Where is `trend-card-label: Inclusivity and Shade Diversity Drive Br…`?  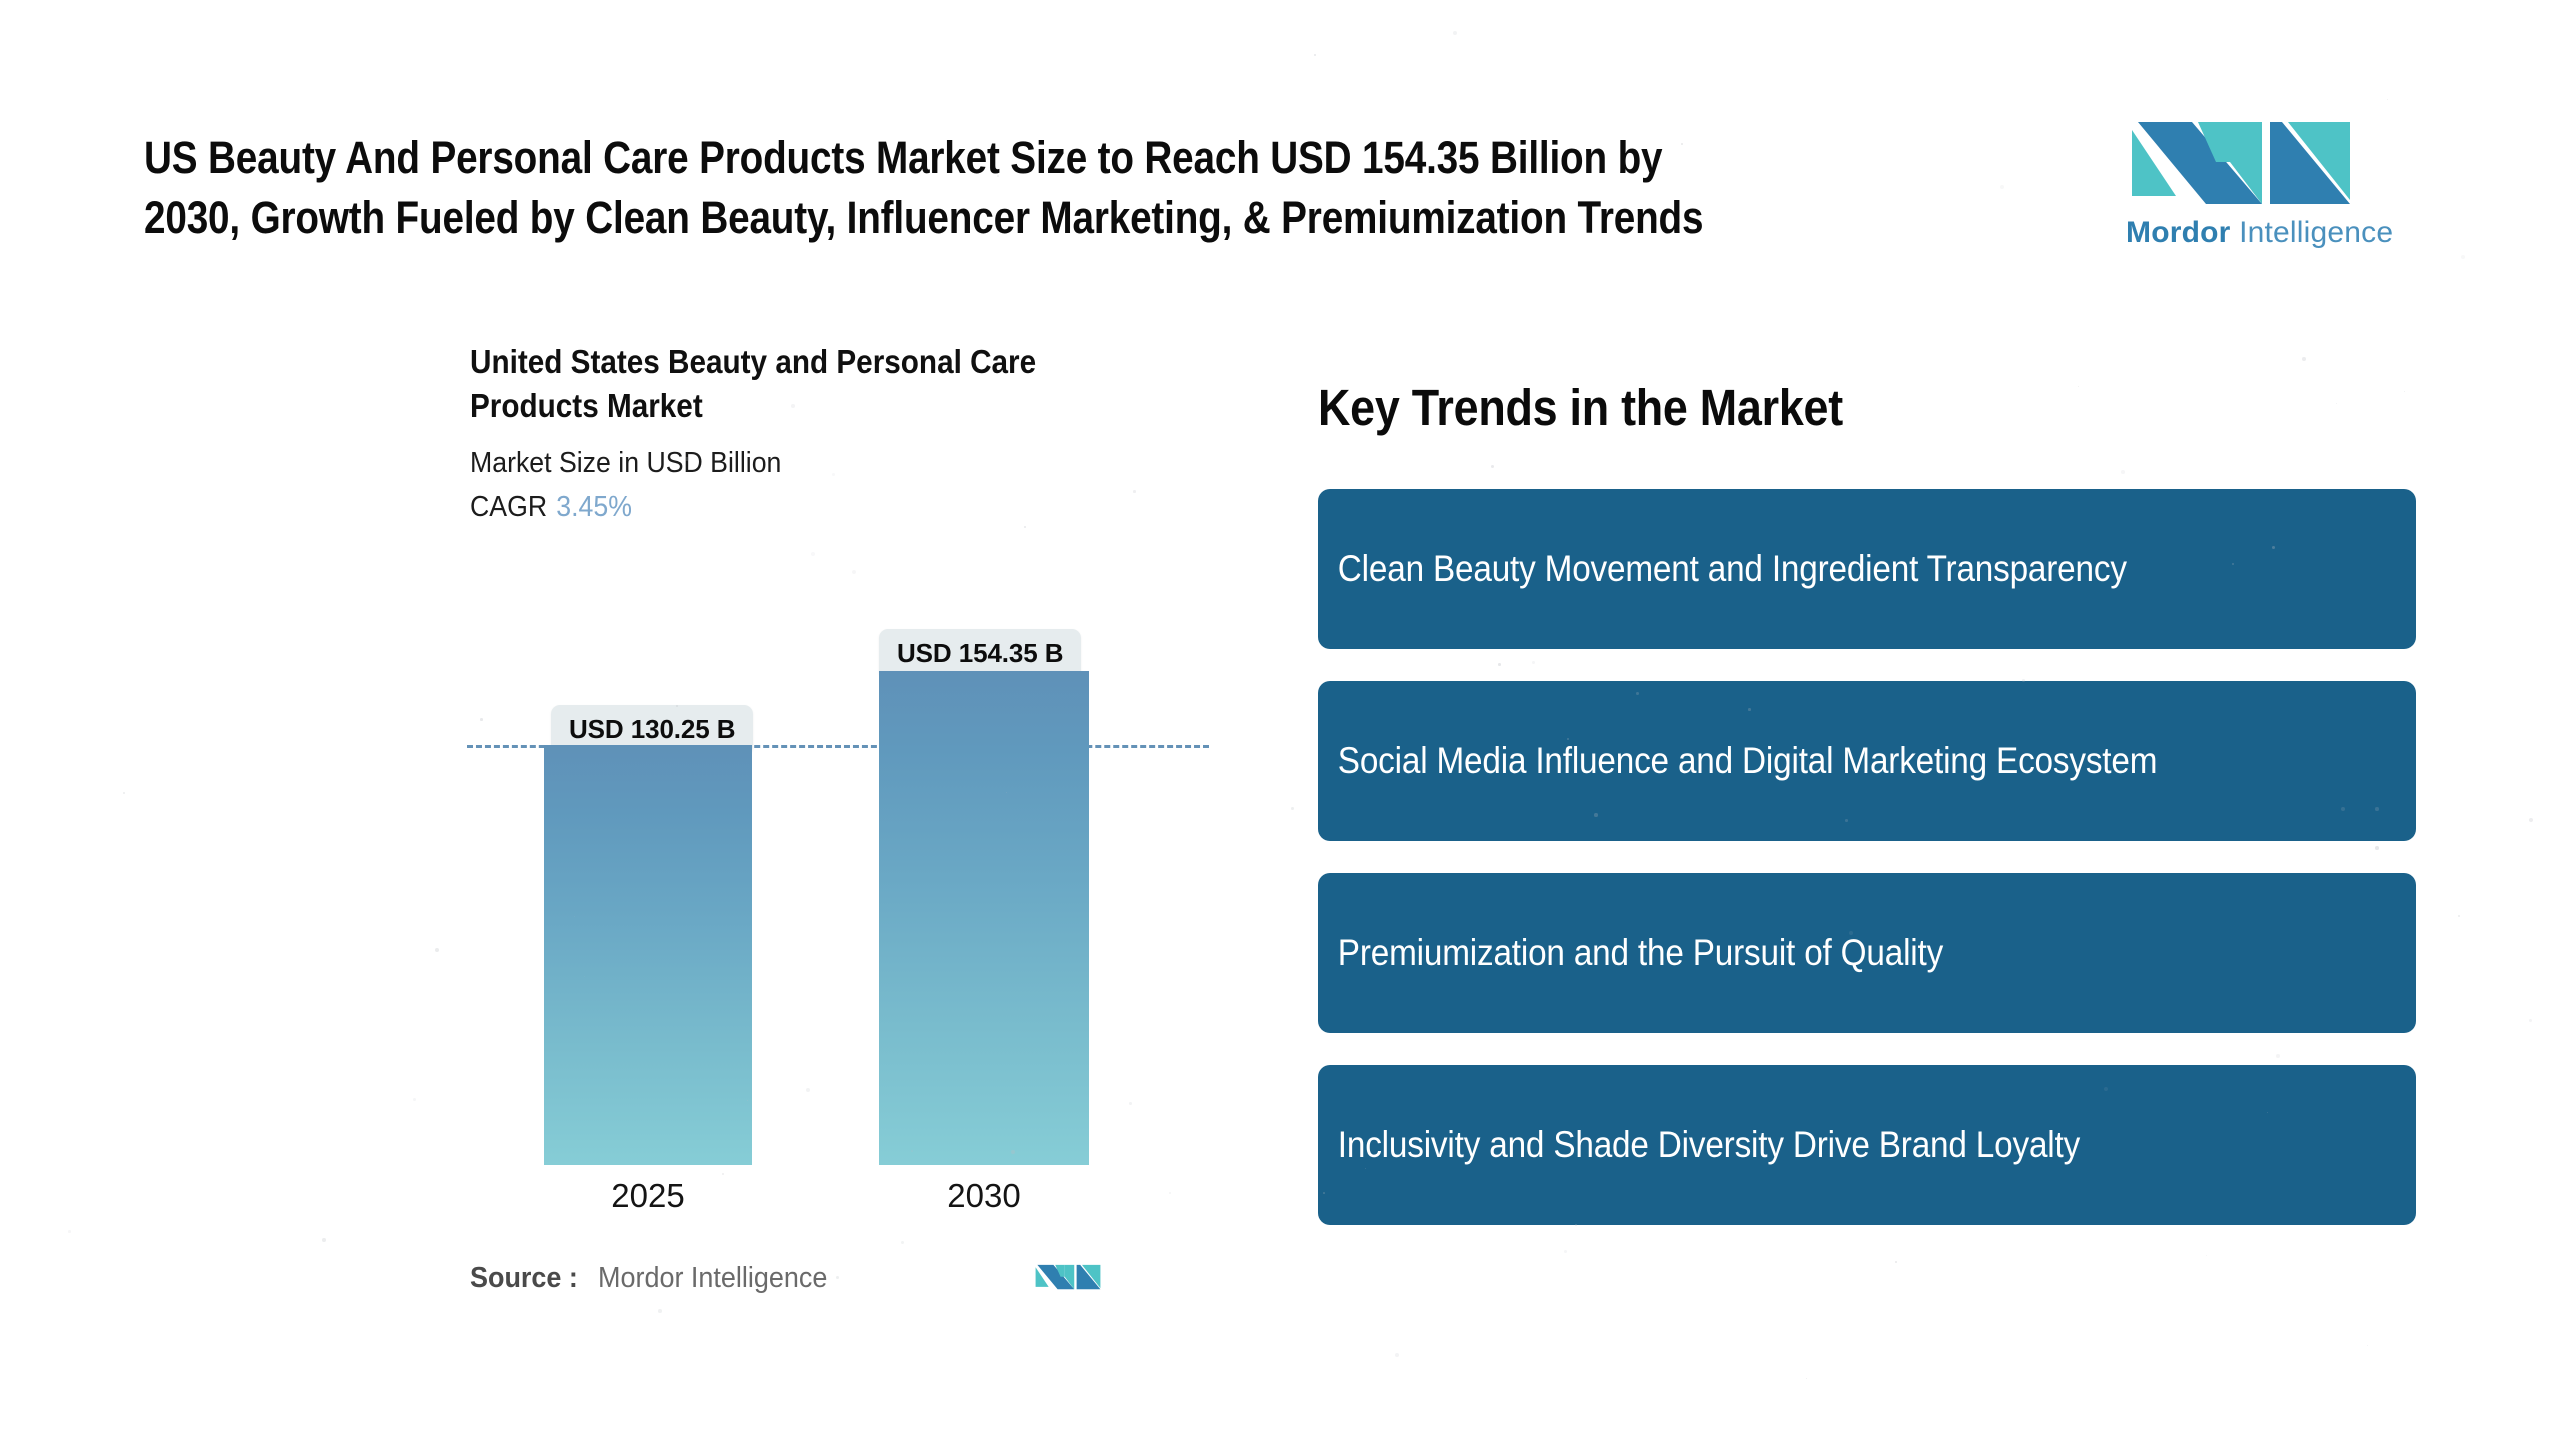
trend-card-label: Inclusivity and Shade Diversity Drive Br… is located at coordinates (1709, 1144).